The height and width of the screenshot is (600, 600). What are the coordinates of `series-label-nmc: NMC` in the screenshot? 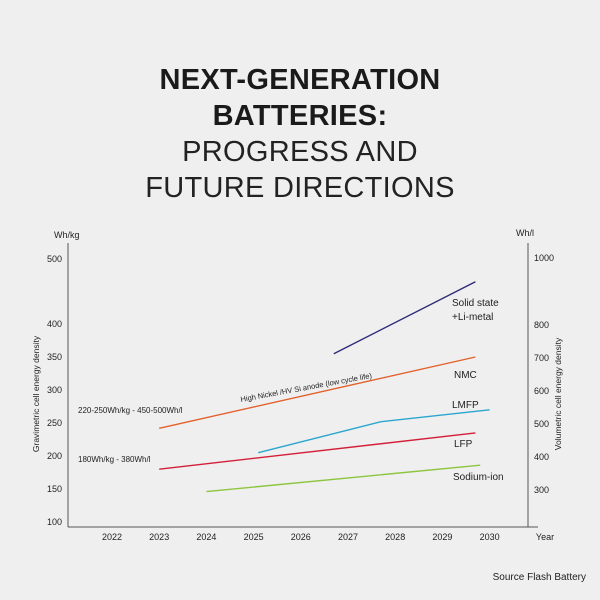 It's located at (465, 375).